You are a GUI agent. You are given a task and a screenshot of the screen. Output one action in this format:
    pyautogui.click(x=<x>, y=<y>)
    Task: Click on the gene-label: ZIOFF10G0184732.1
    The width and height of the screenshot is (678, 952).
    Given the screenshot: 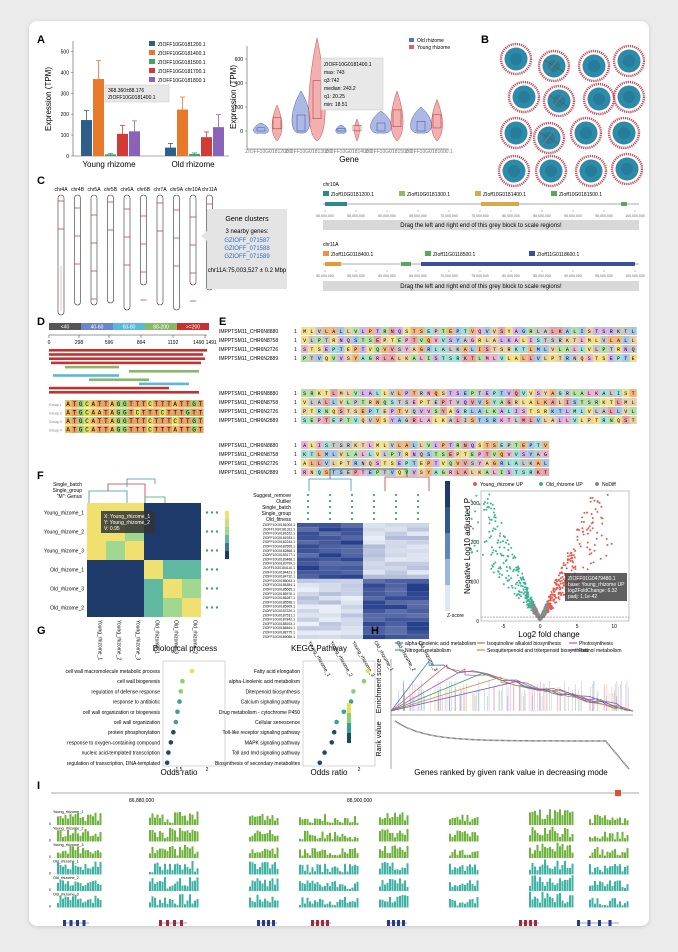 What is the action you would take?
    pyautogui.click(x=279, y=577)
    